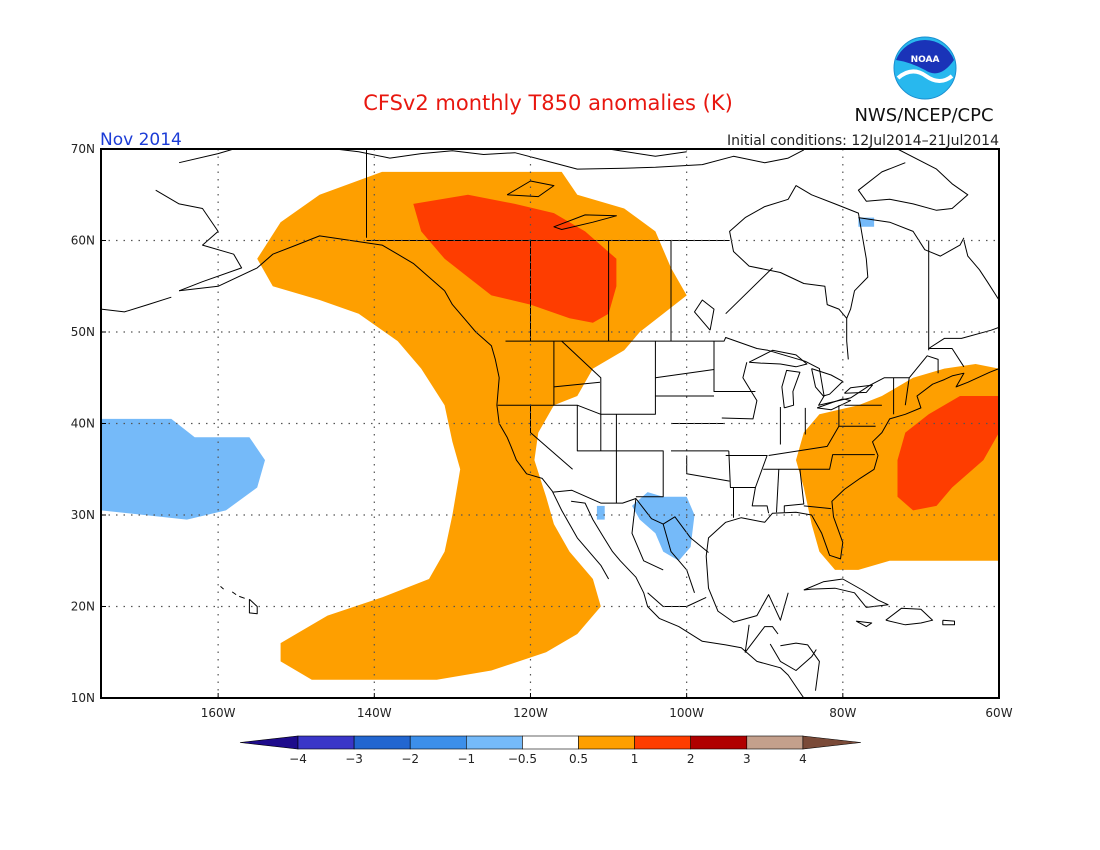 The height and width of the screenshot is (850, 1100). What do you see at coordinates (269, 742) in the screenshot?
I see `colorbar-underflow` at bounding box center [269, 742].